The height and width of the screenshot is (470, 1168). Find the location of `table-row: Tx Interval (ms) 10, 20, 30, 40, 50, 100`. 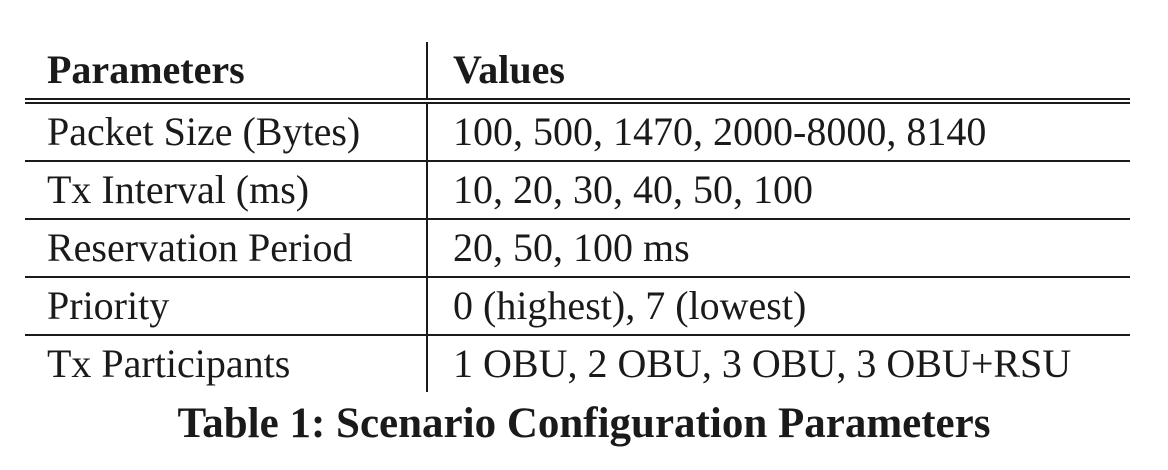

table-row: Tx Interval (ms) 10, 20, 30, 40, 50, 100 is located at coordinates (577, 190).